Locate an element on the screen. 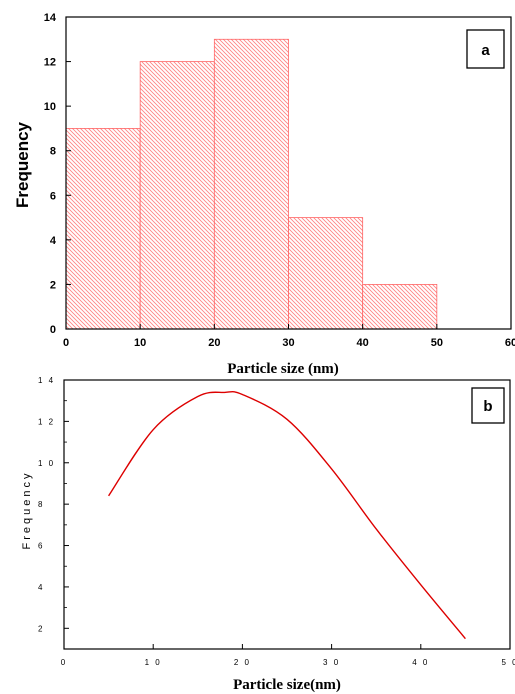  y-axis-label-b: Frequency is located at coordinates (27, 510).